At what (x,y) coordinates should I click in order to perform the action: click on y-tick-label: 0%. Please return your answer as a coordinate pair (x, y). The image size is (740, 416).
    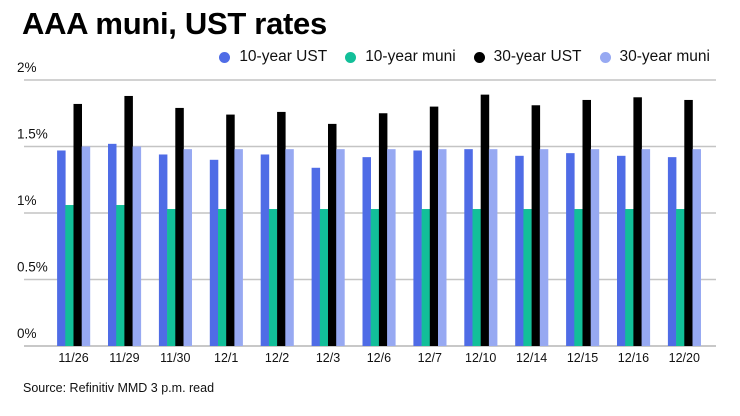
    Looking at the image, I should click on (27, 333).